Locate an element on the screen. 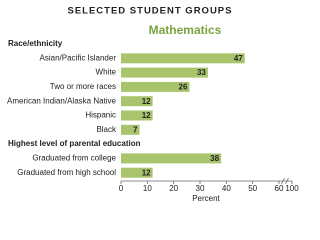 The width and height of the screenshot is (320, 240). group-heading: Race/ethnicity is located at coordinates (35, 43).